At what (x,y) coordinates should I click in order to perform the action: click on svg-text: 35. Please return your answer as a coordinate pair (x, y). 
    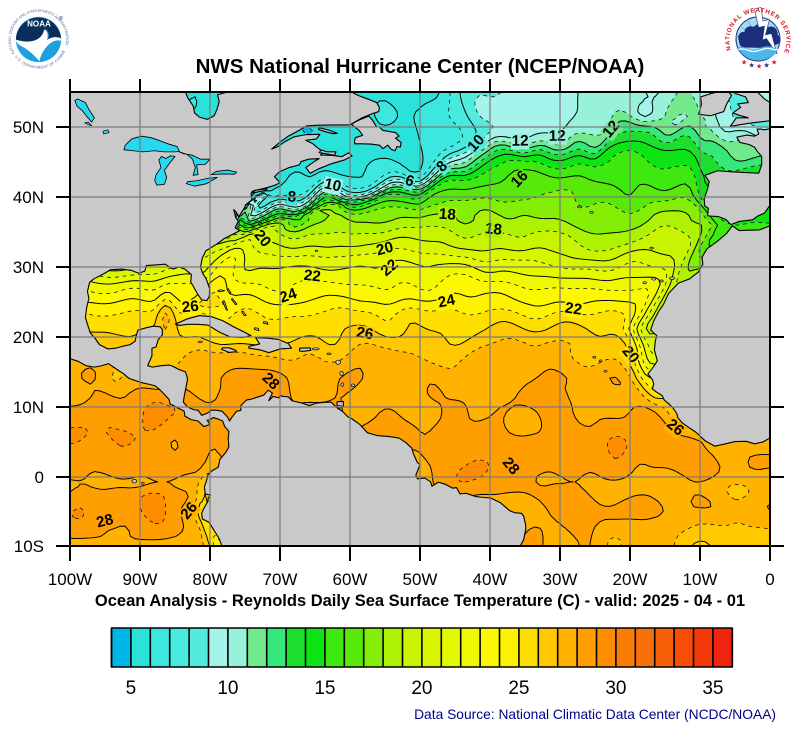
    Looking at the image, I should click on (712, 688).